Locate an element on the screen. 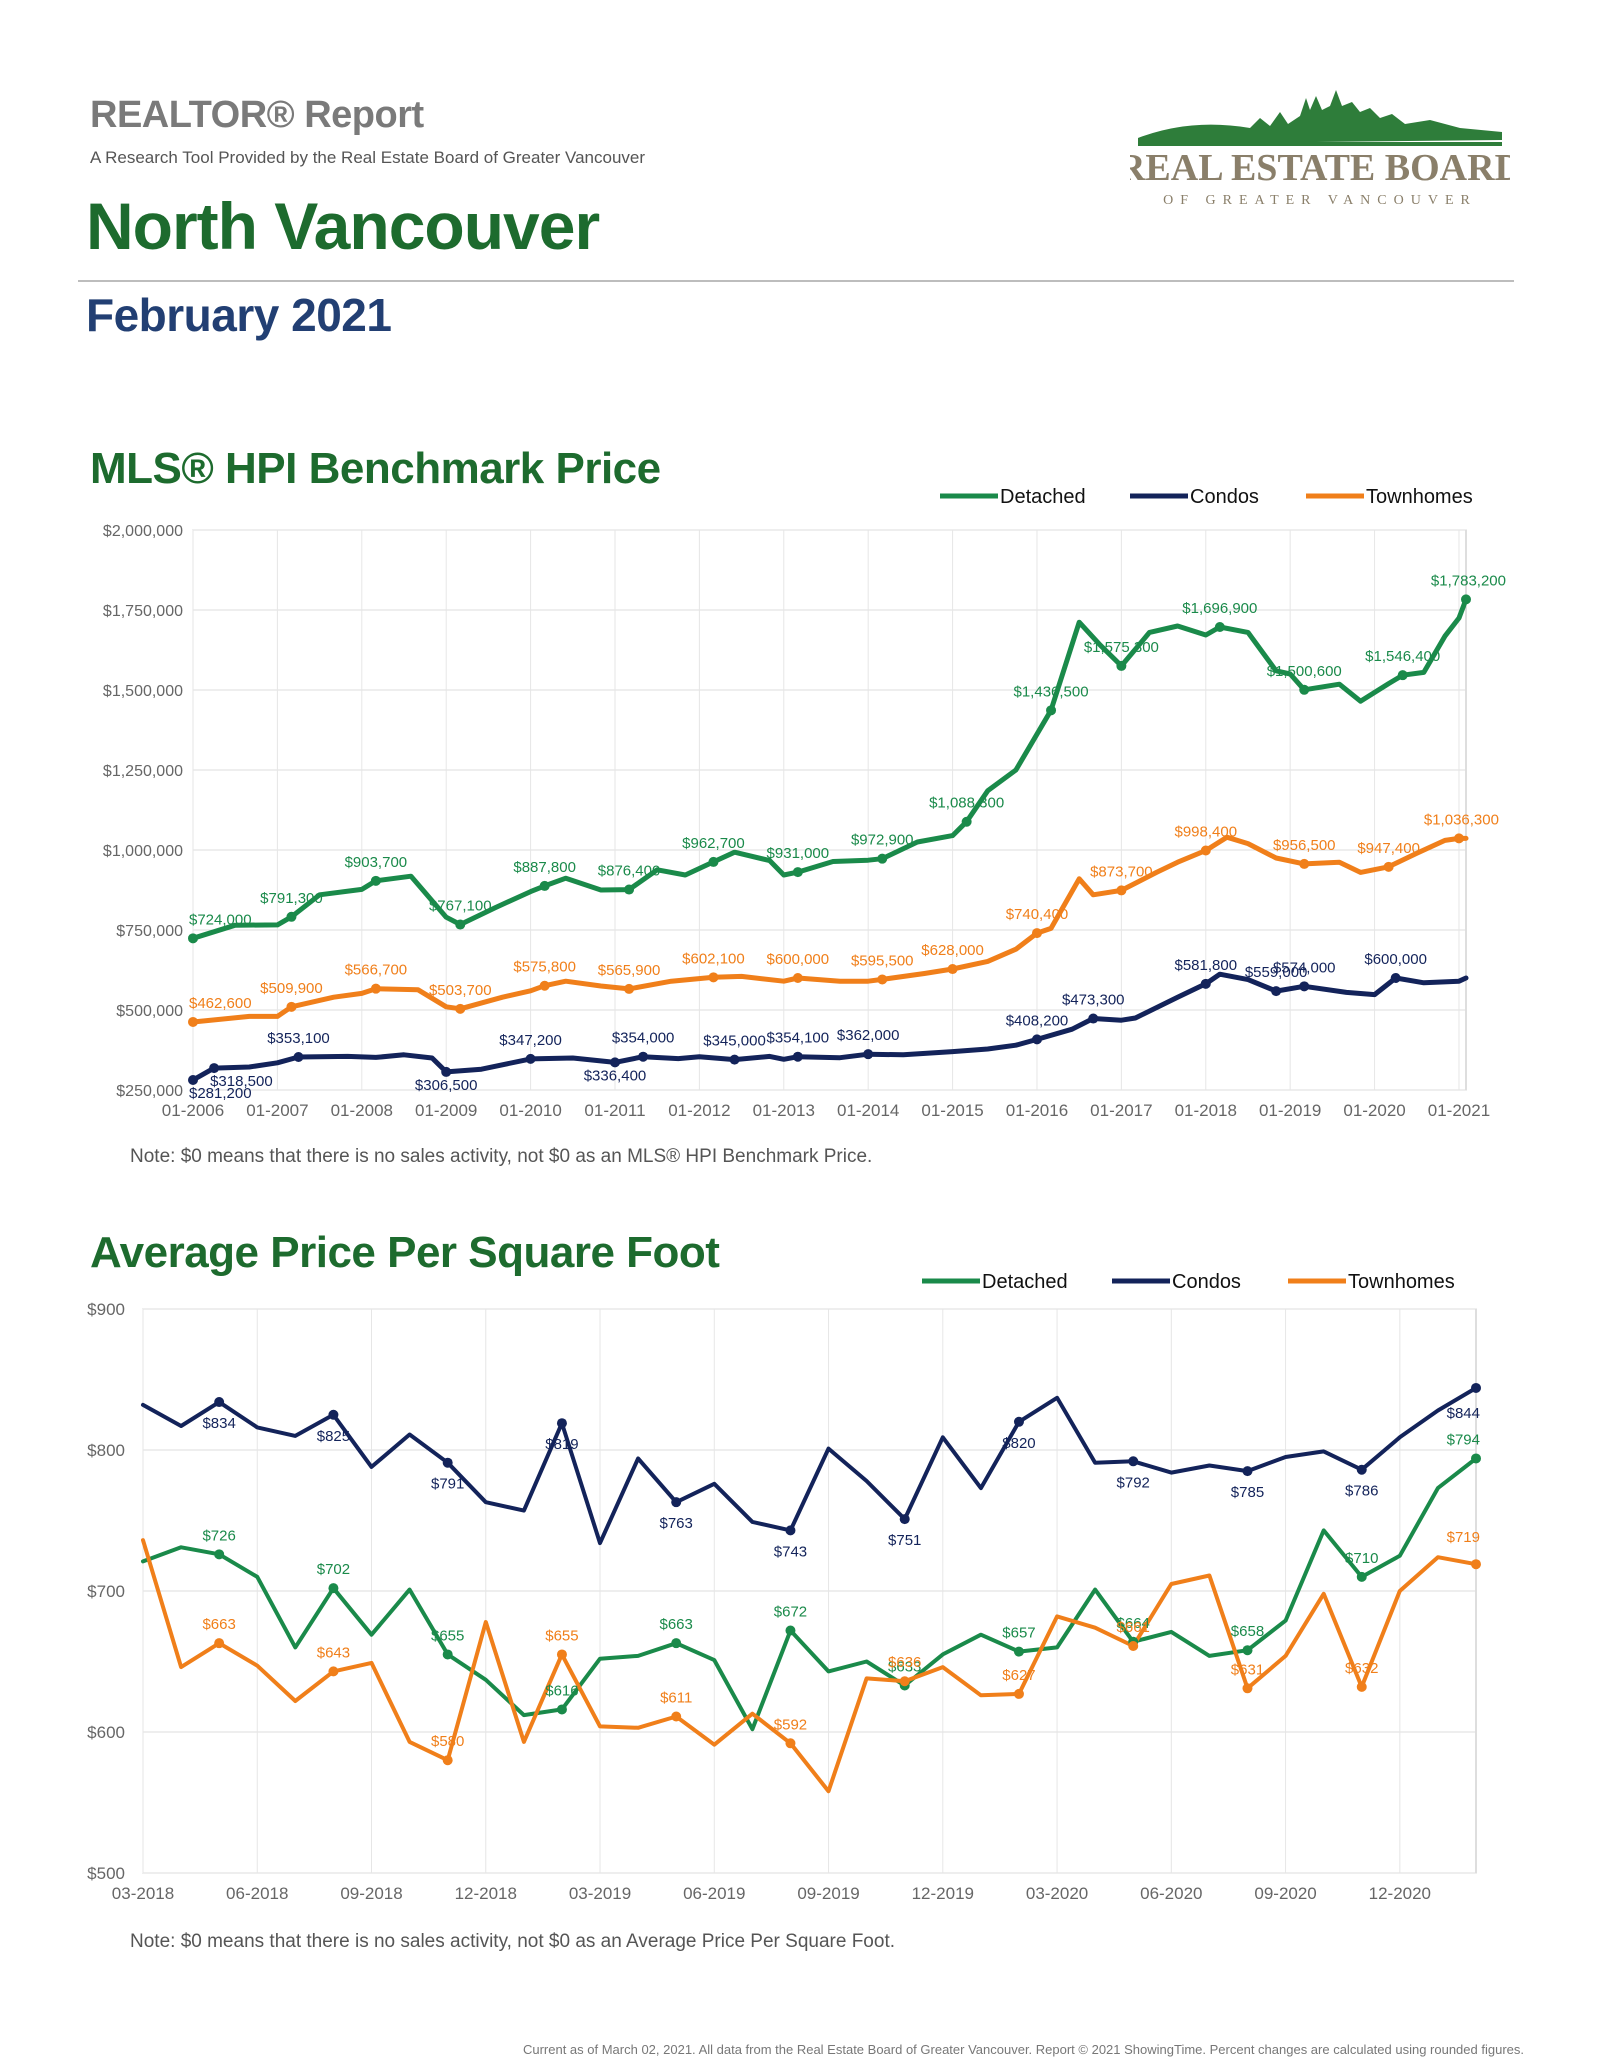 The image size is (1600, 2071). hpi-data-label-condos: $318,500 is located at coordinates (241, 1081).